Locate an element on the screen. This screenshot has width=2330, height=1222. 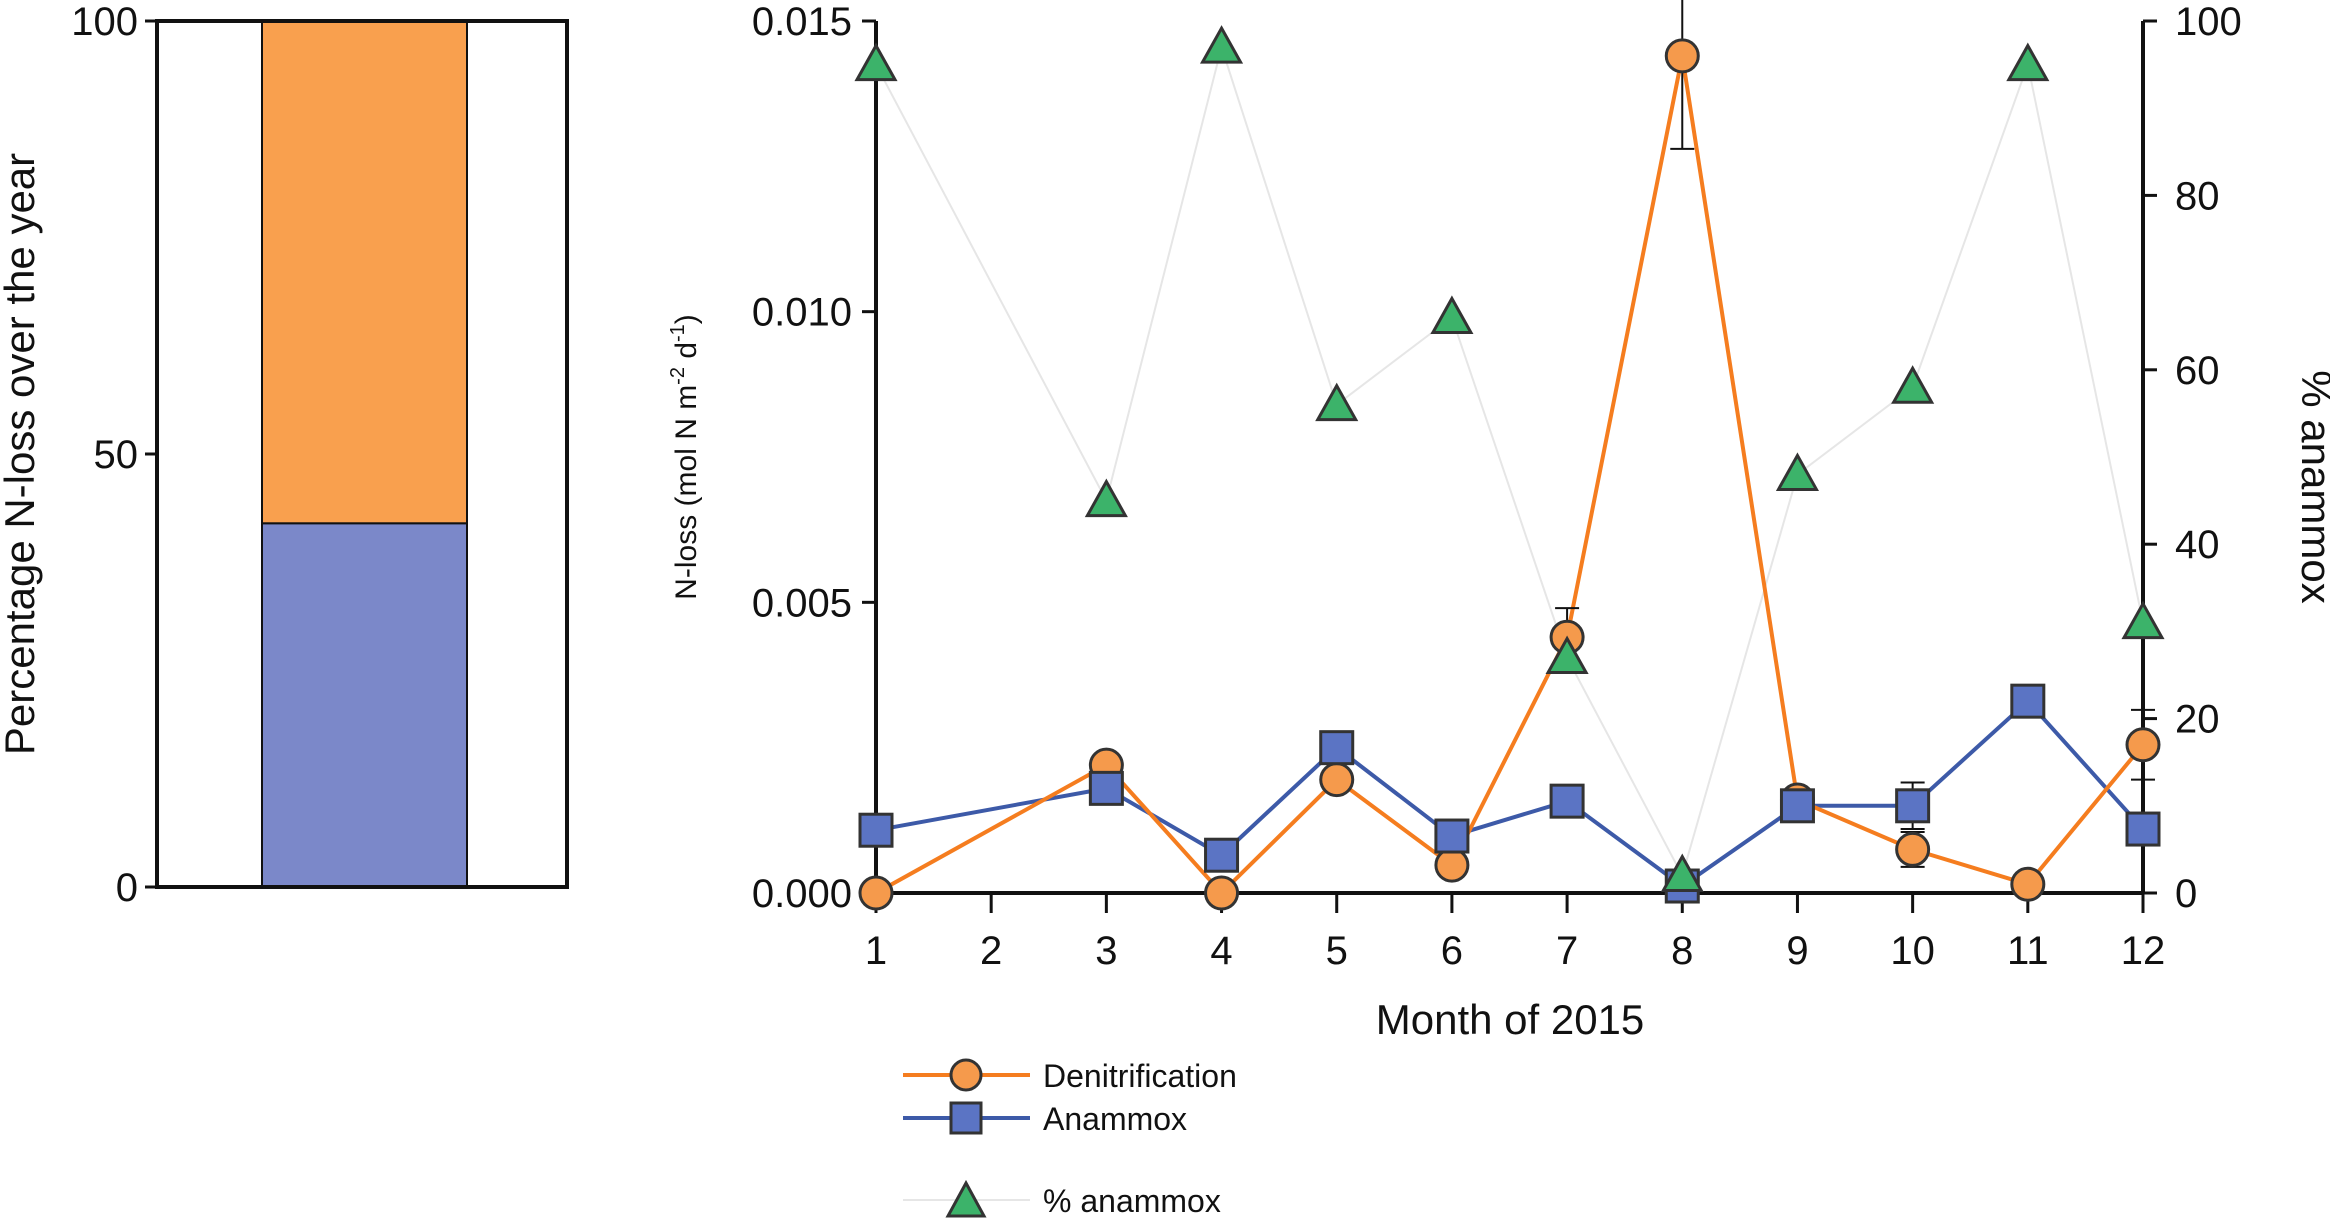
legend: Denitrification Anammox % anammox is located at coordinates (1070, 1138).